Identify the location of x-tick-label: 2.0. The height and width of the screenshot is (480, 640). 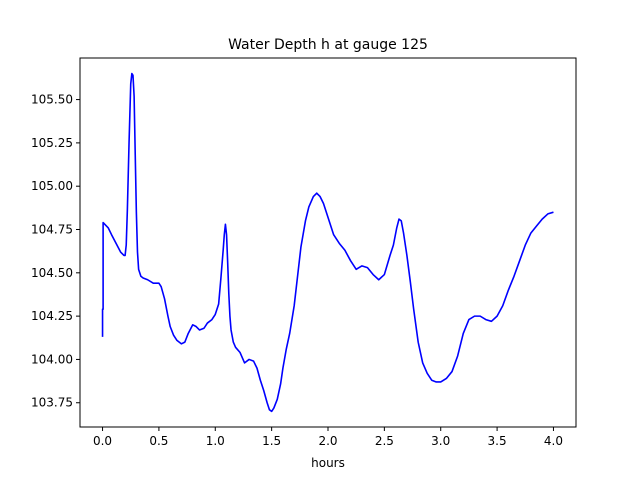
(327, 441).